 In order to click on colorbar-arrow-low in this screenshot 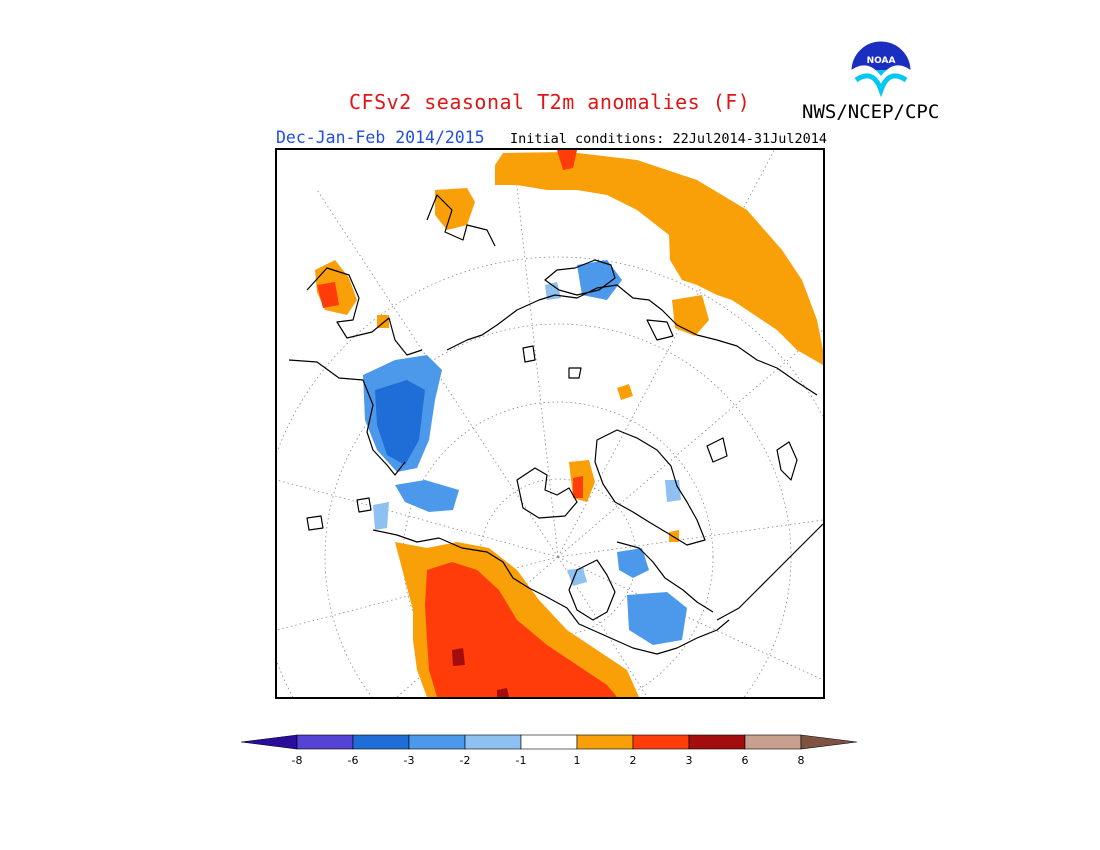, I will do `click(269, 742)`.